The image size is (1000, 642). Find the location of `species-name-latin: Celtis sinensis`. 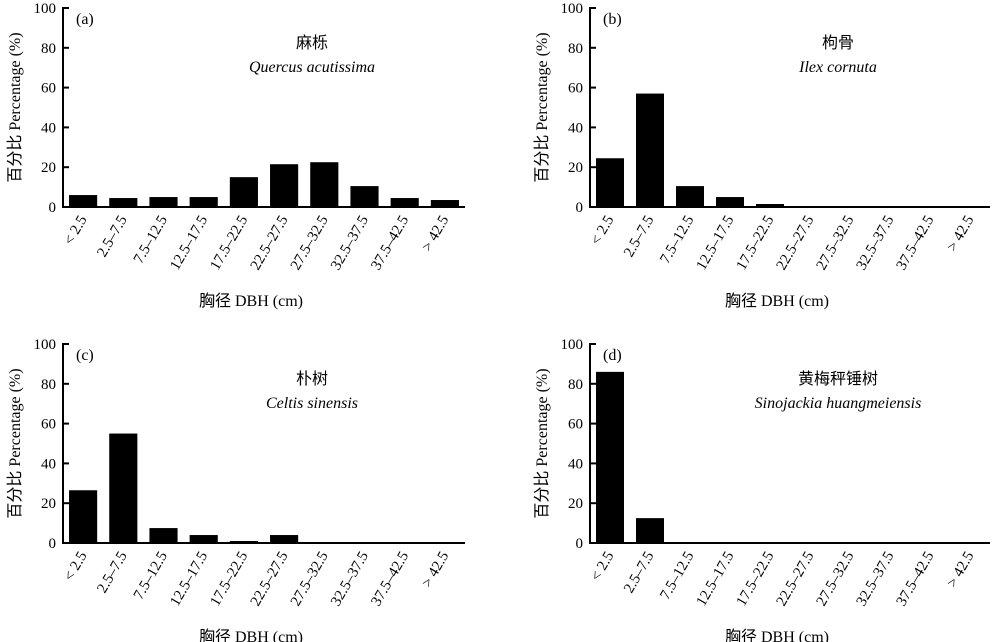

species-name-latin: Celtis sinensis is located at coordinates (312, 403).